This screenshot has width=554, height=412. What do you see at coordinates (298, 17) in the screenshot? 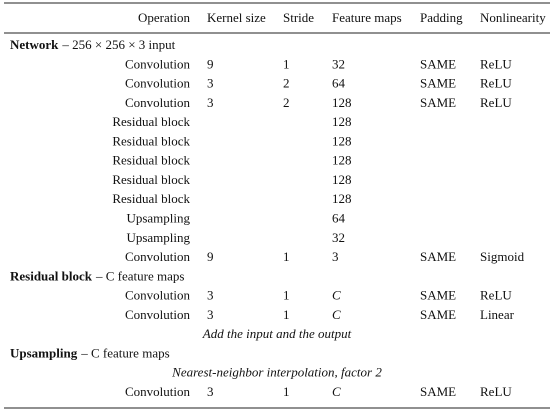
I see `column-header: Stride` at bounding box center [298, 17].